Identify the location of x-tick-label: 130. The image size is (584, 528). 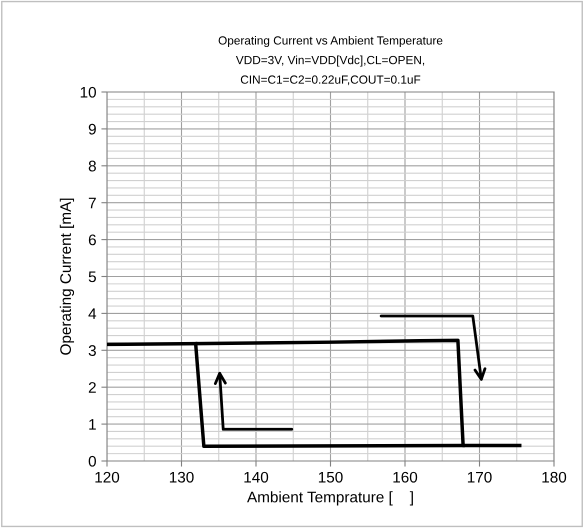
(182, 477).